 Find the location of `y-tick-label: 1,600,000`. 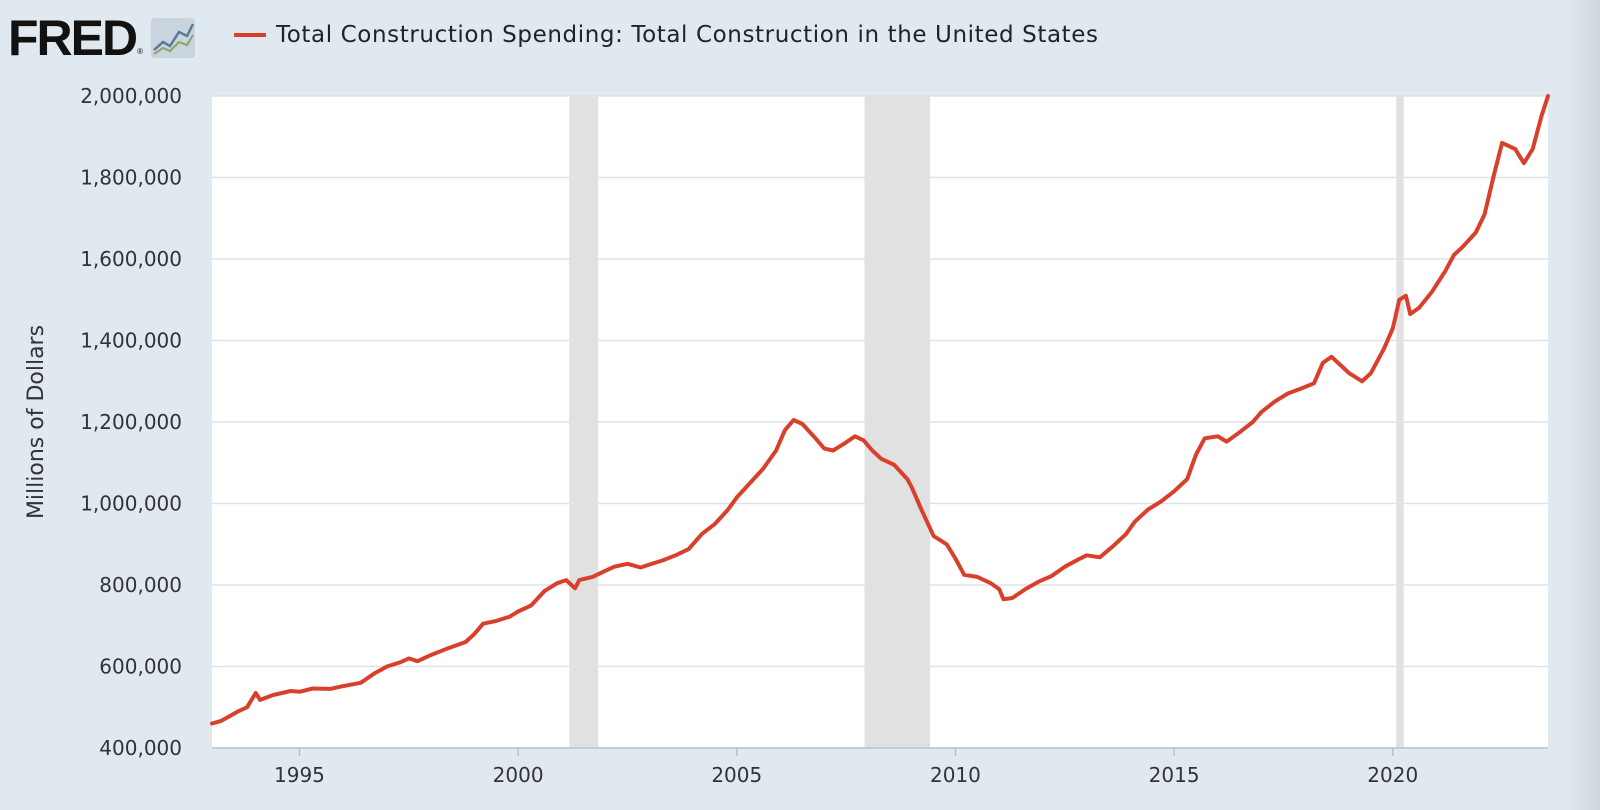

y-tick-label: 1,600,000 is located at coordinates (131, 259).